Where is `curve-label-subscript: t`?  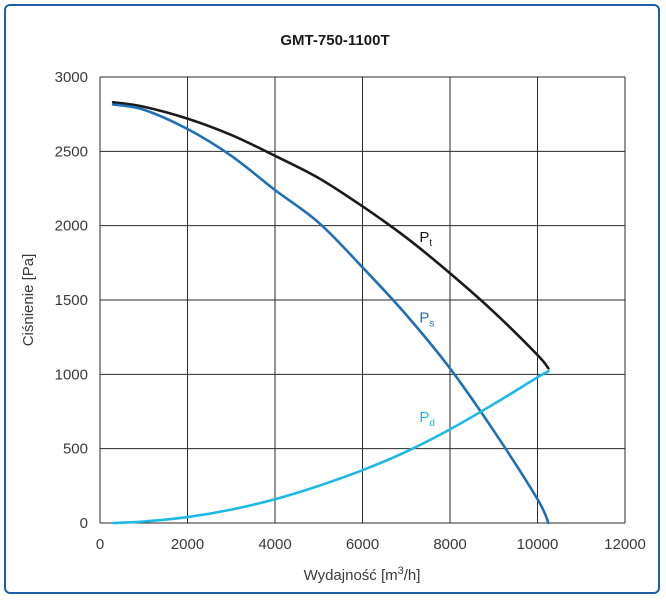
curve-label-subscript: t is located at coordinates (430, 243).